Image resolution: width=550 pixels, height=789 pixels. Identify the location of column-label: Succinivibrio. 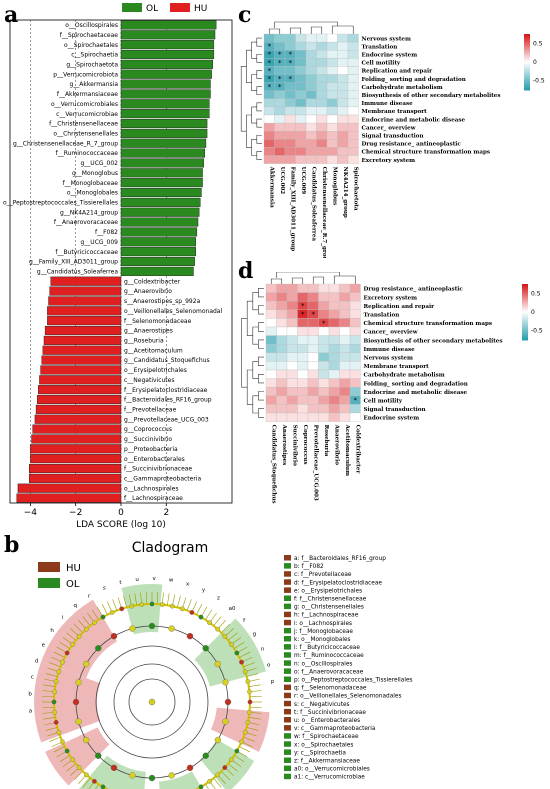
(295, 446).